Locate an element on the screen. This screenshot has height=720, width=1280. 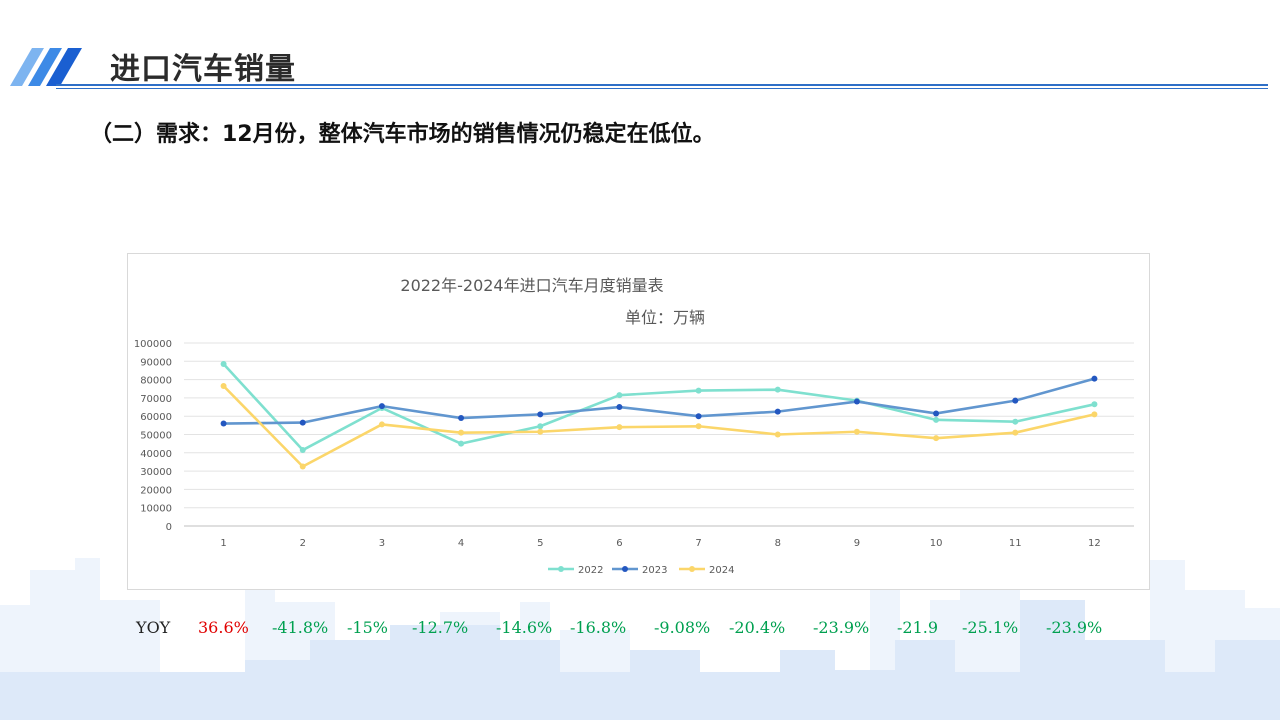
yoy-value: -25.1% is located at coordinates (990, 627).